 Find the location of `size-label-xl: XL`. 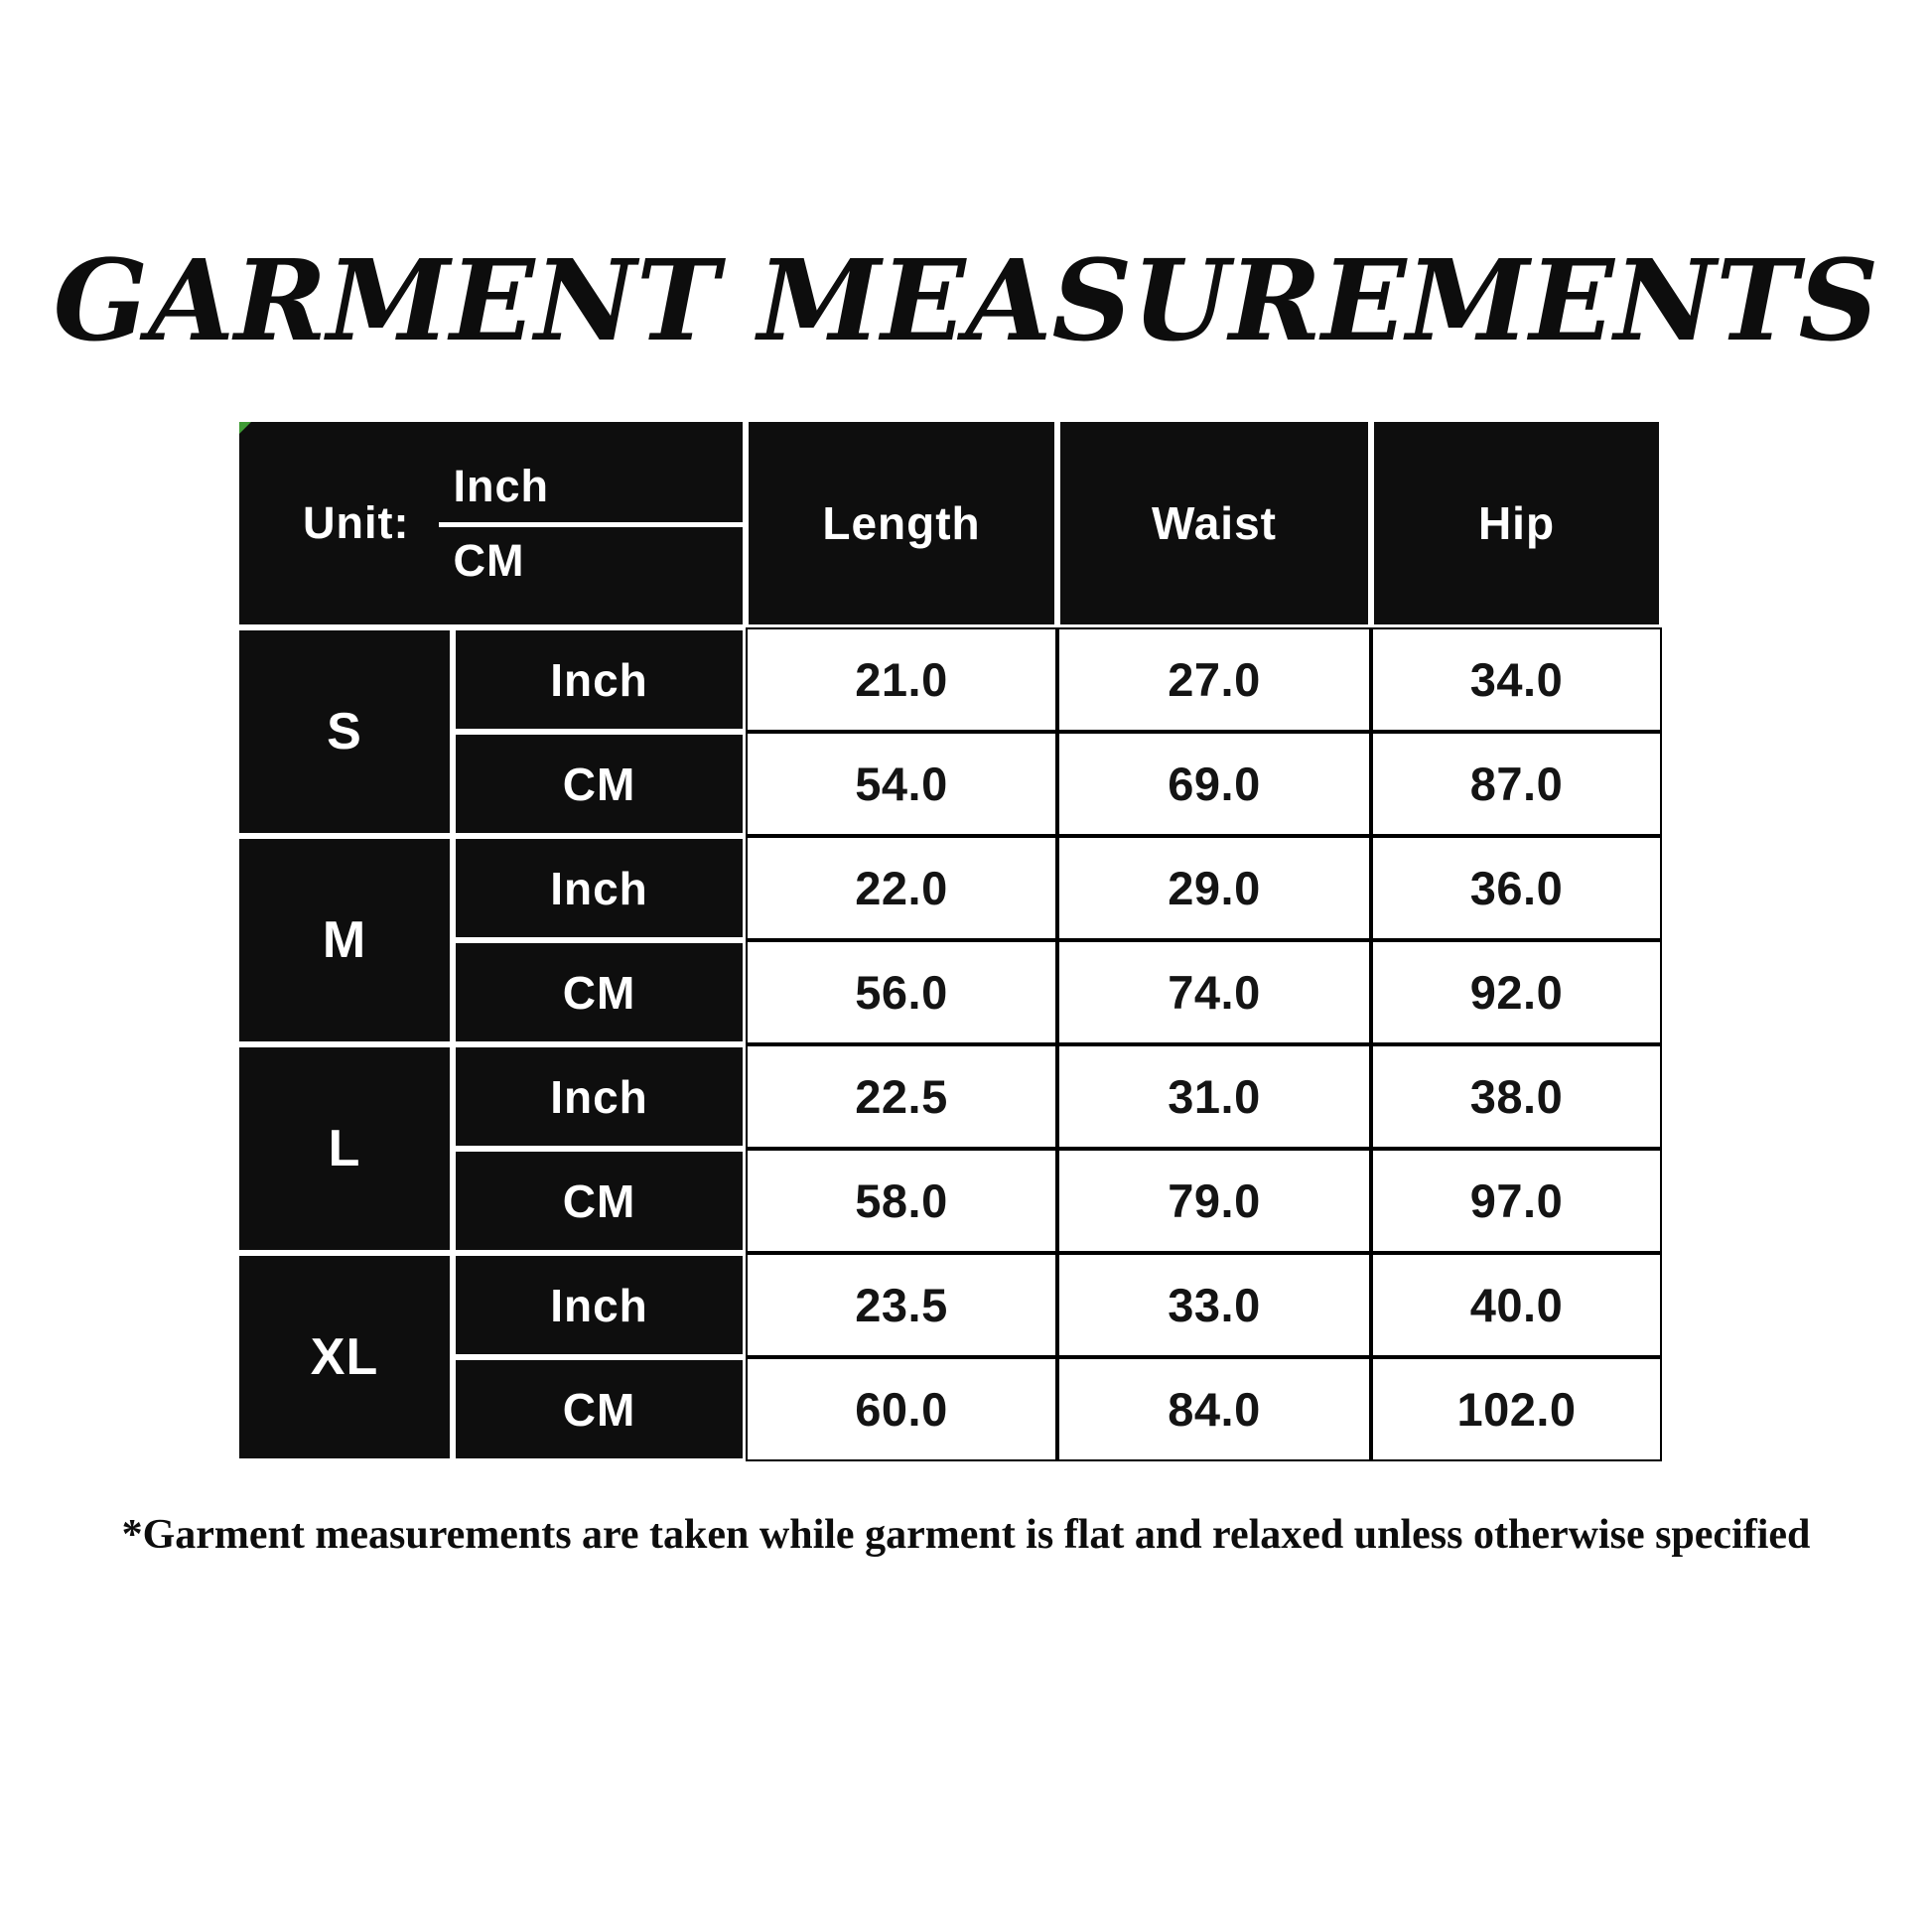

size-label-xl: XL is located at coordinates (344, 1358).